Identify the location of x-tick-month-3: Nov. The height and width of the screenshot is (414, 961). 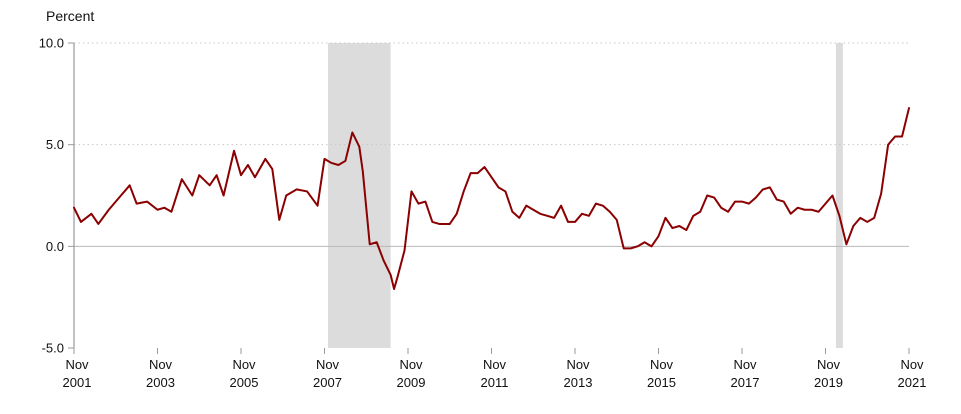
(328, 364).